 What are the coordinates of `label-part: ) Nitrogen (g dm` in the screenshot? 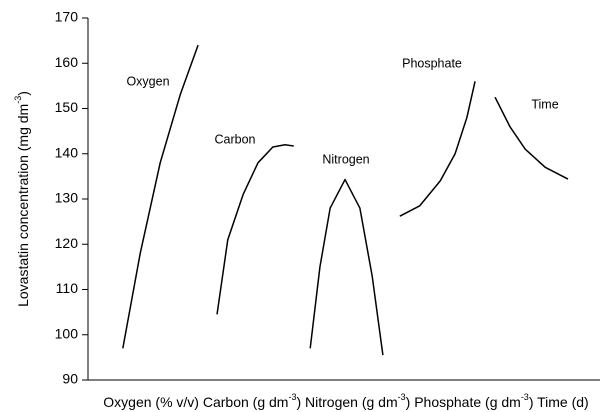 It's located at (346, 402).